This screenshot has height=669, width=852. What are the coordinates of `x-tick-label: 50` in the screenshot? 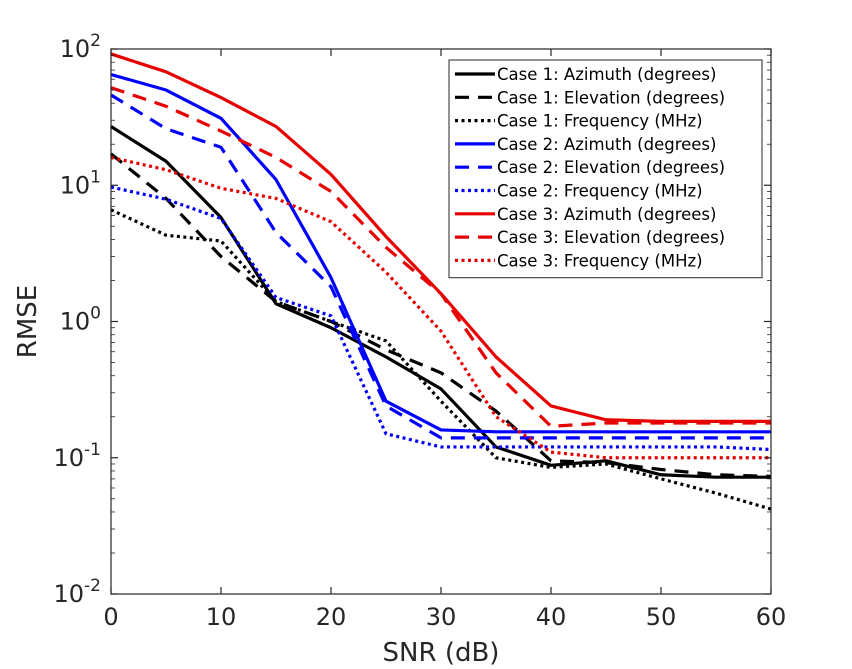 It's located at (661, 617).